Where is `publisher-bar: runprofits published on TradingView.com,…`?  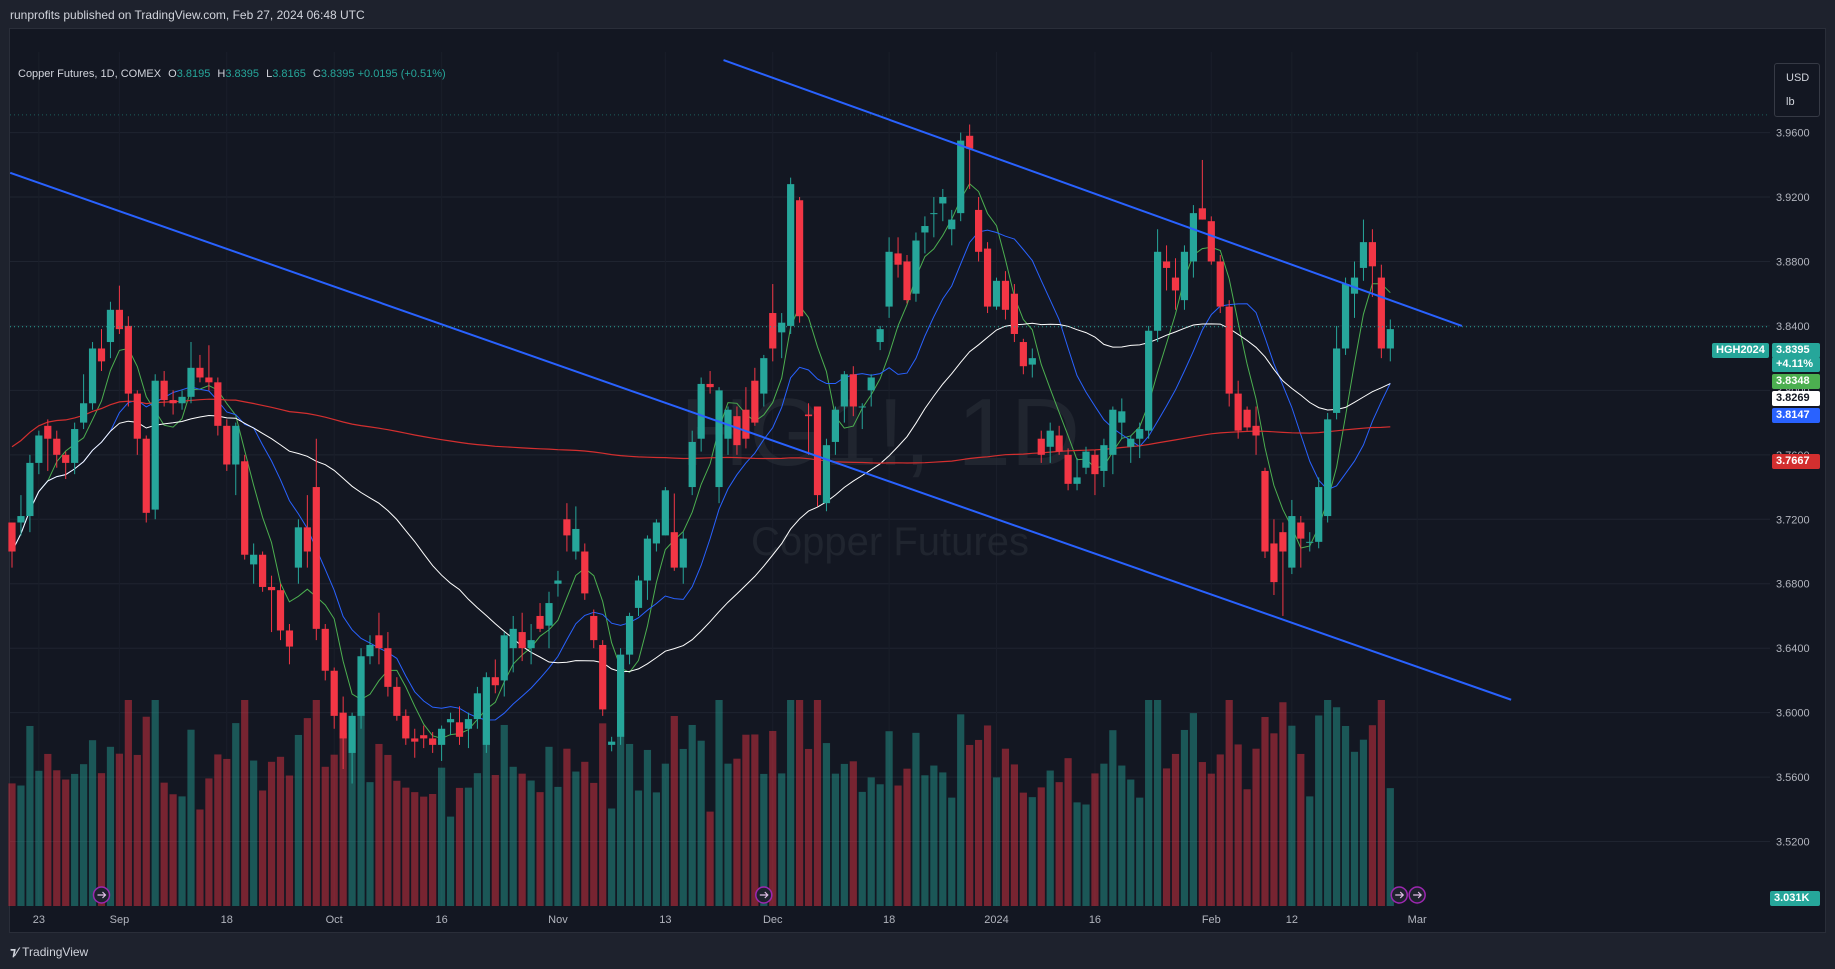 publisher-bar: runprofits published on TradingView.com,… is located at coordinates (917, 14).